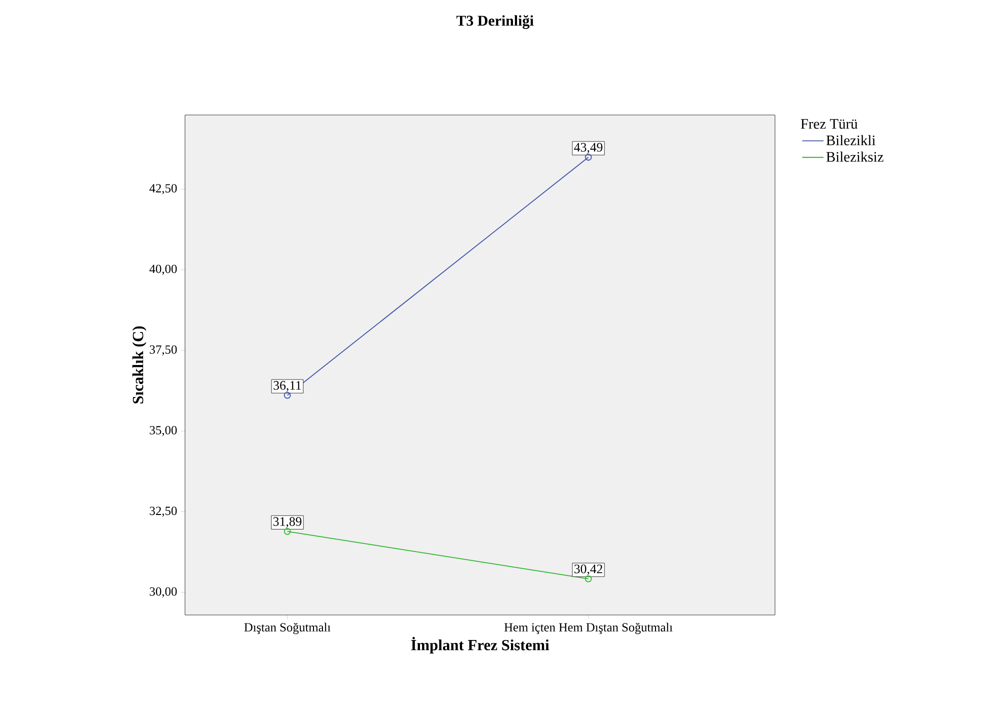  I want to click on data-label: 36,11, so click(287, 386).